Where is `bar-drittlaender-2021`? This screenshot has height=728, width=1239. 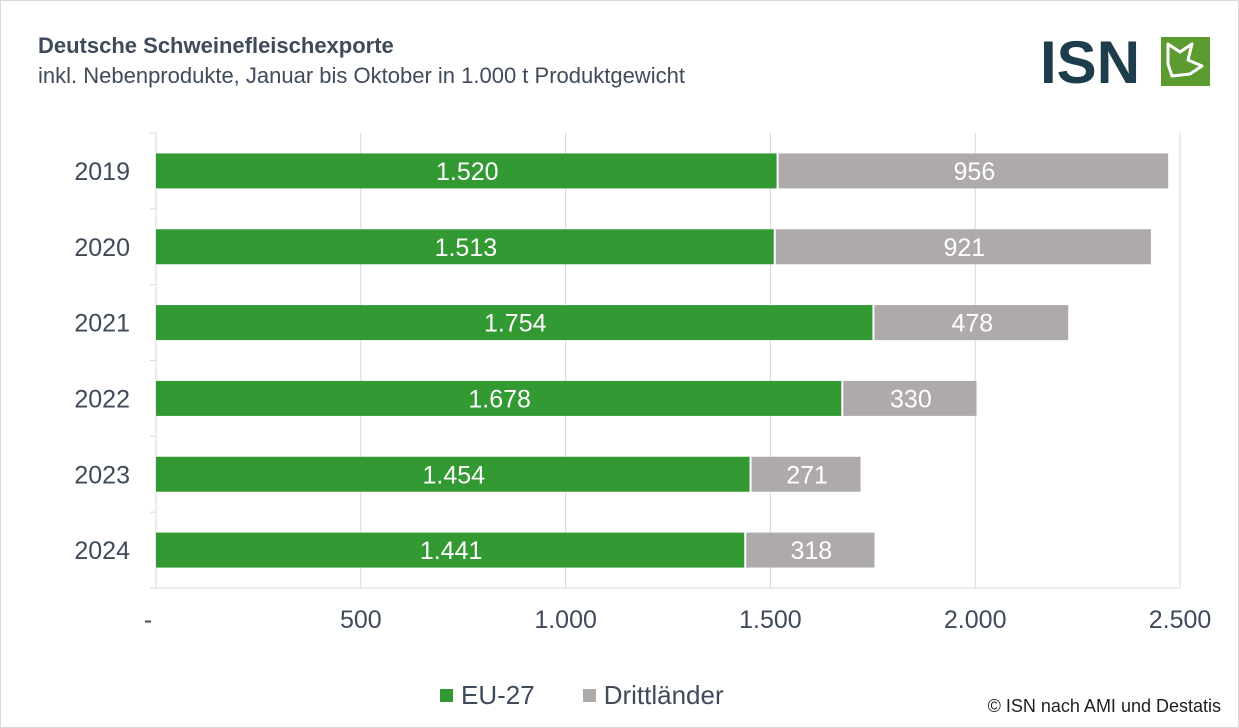
bar-drittlaender-2021 is located at coordinates (971, 323).